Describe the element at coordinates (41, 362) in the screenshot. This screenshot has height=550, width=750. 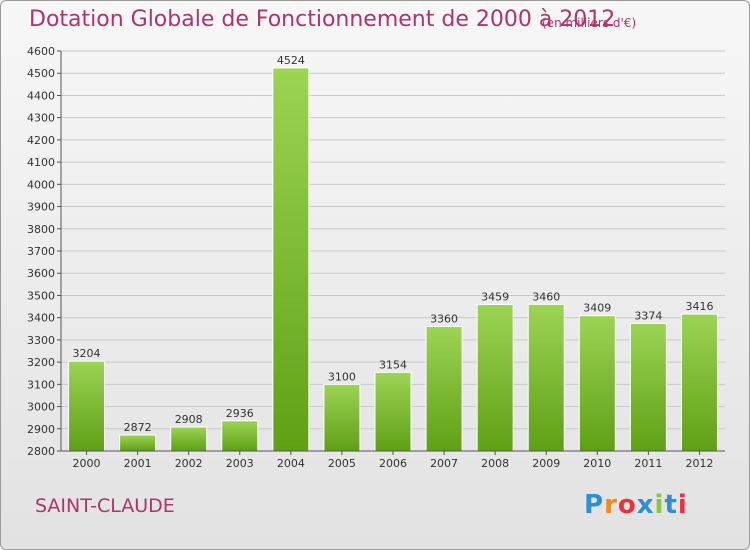
I see `y-tick-label: 3200` at that location.